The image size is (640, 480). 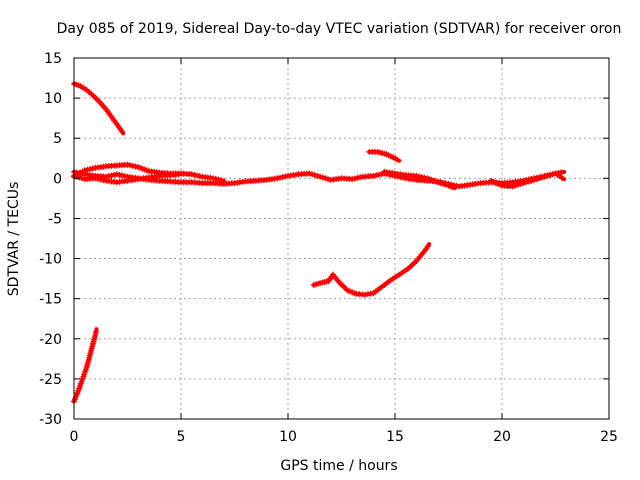 I want to click on series-arc-main-c, so click(x=127, y=178).